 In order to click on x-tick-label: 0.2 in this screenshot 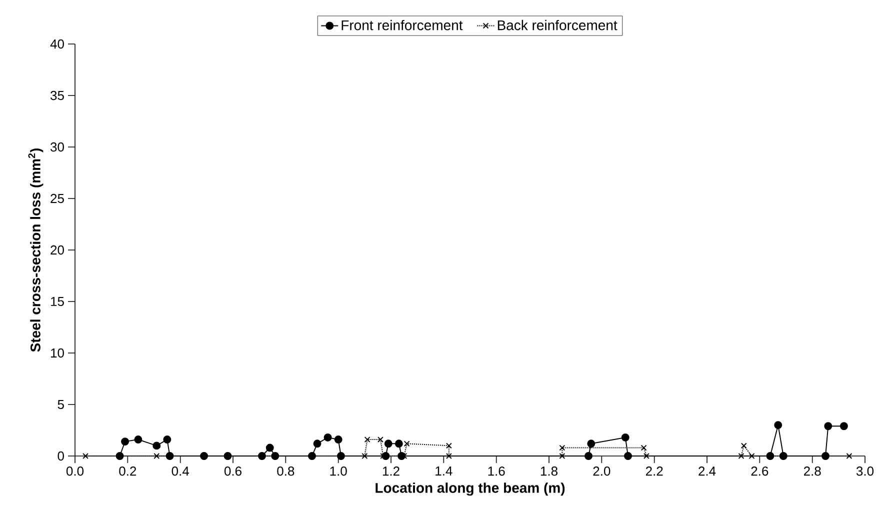, I will do `click(127, 471)`.